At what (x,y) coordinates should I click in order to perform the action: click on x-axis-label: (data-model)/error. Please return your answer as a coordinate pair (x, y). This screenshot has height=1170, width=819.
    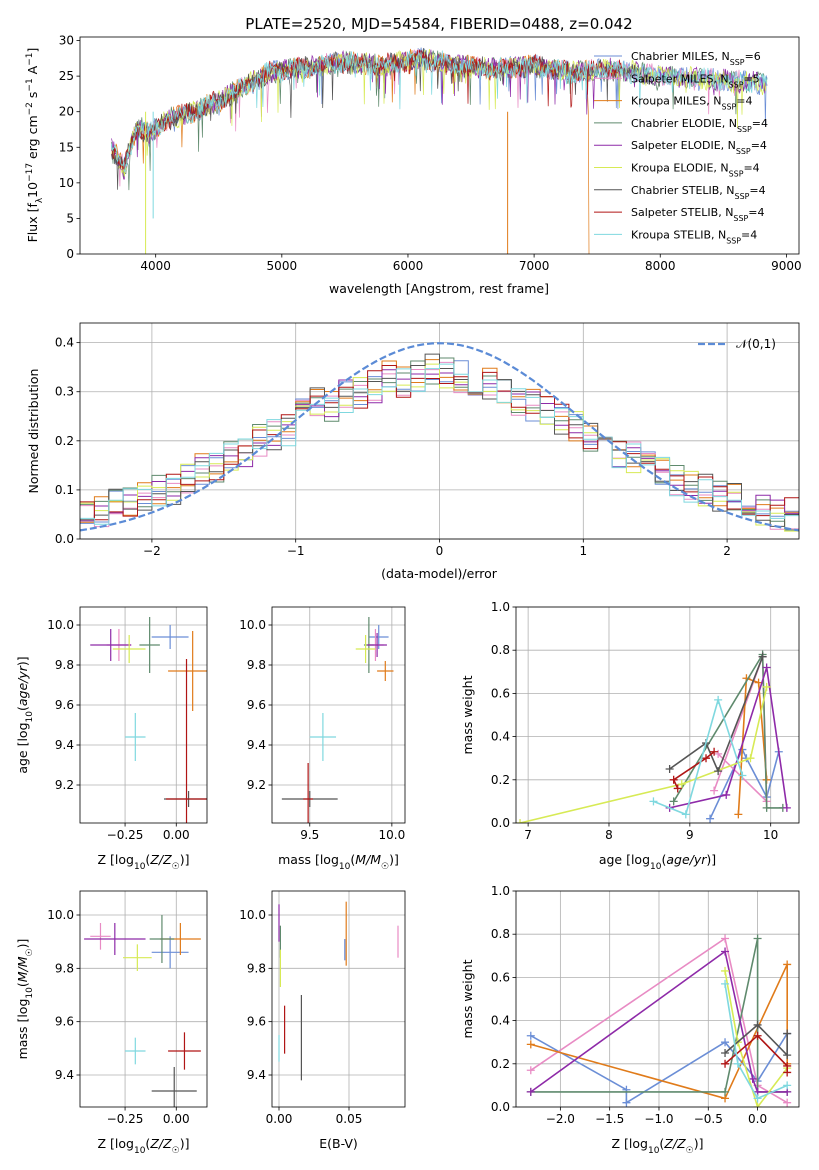
    Looking at the image, I should click on (439, 573).